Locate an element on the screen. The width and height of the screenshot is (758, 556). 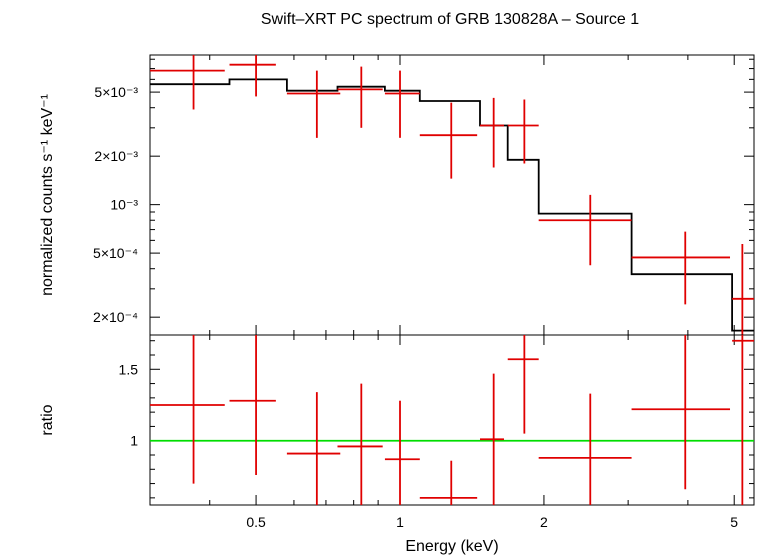
top-y-axis-label: normalized counts s⁻¹ keV⁻¹ is located at coordinates (47, 195).